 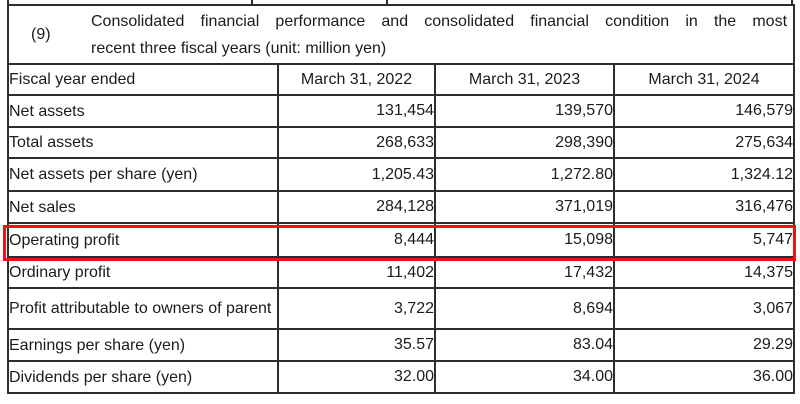 I want to click on row-label: Net sales, so click(x=143, y=207).